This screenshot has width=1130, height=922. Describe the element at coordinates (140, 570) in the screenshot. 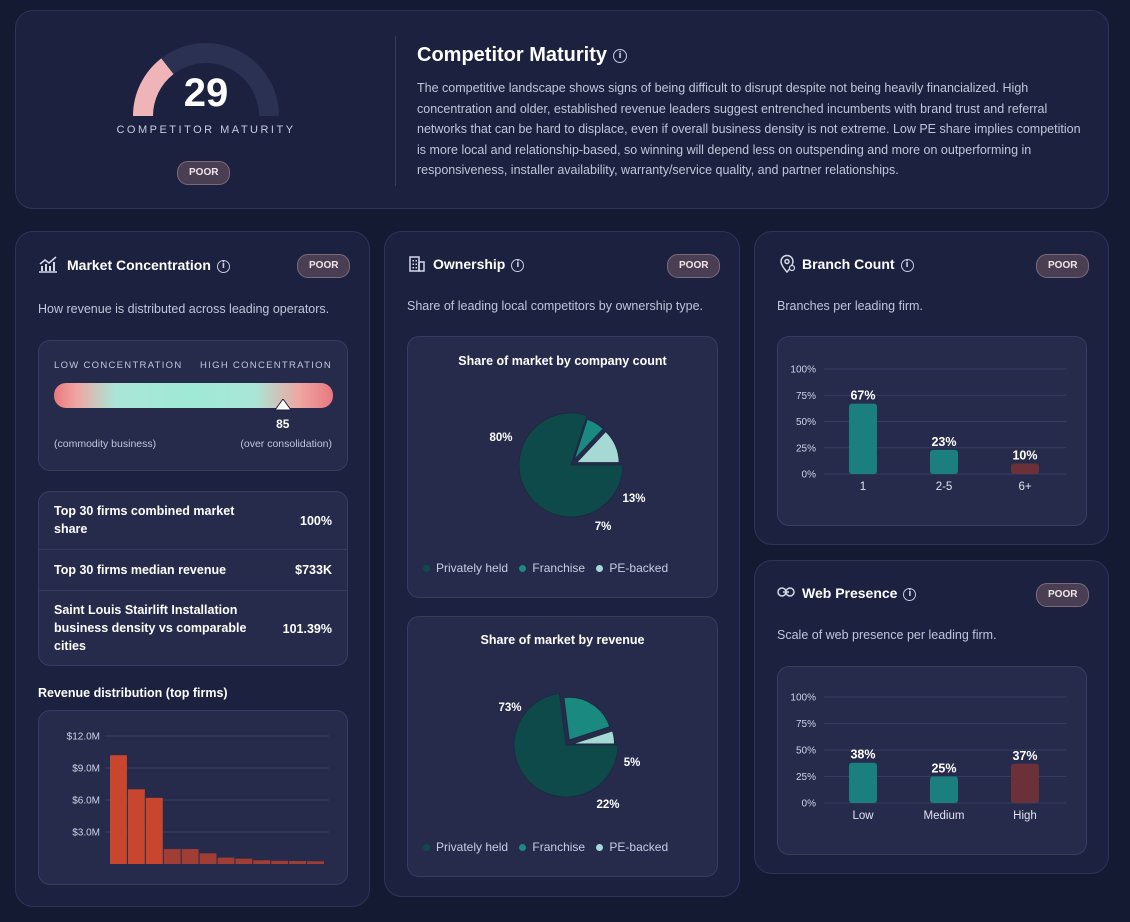

I see `stat-label-median-revenue: Top 30 firms median revenue` at that location.